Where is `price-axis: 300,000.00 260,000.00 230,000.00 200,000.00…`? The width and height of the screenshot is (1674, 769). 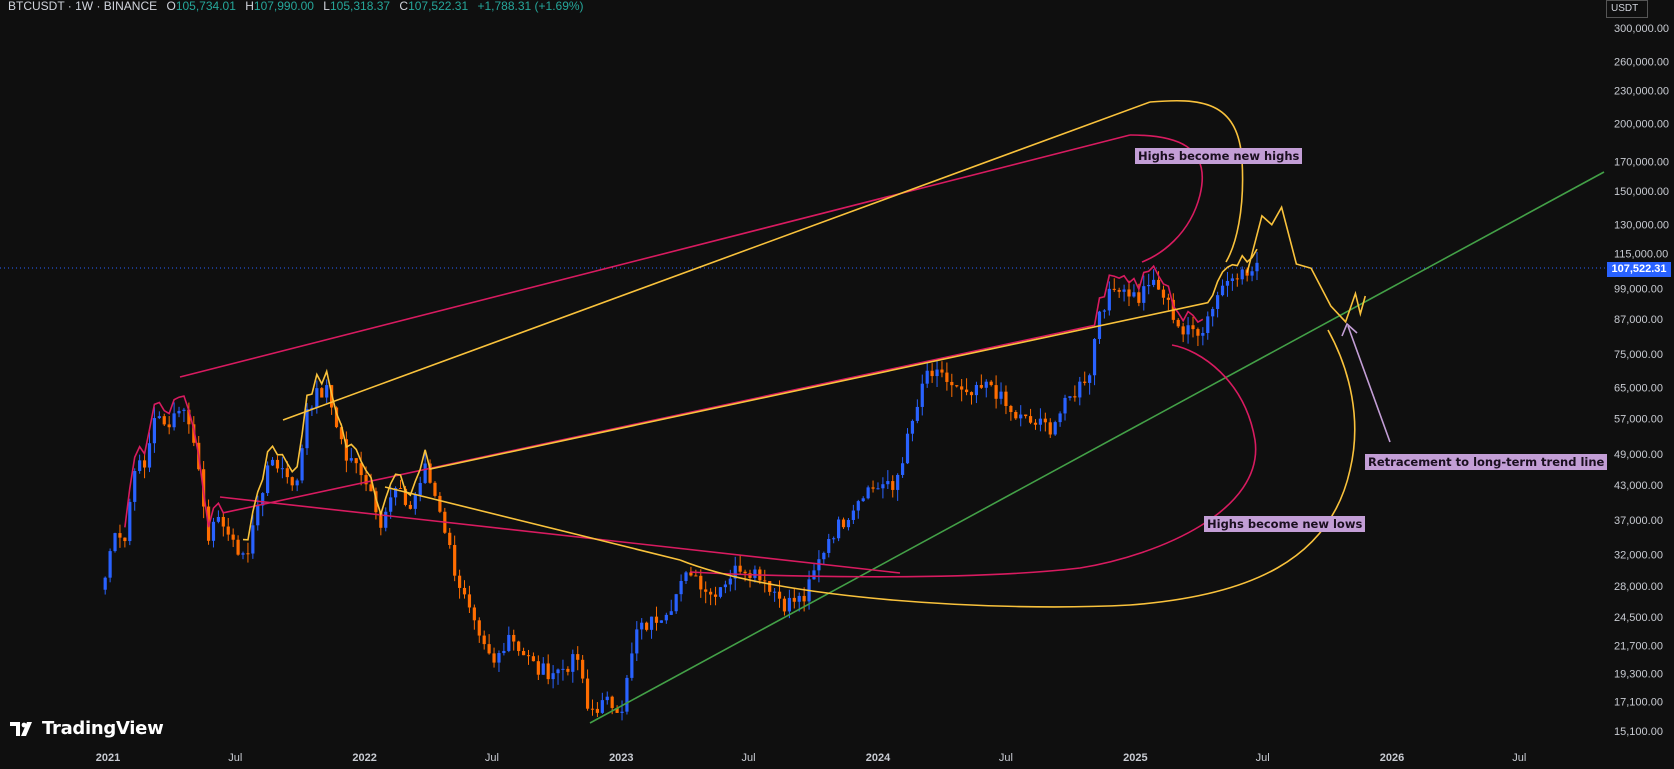
price-axis: 300,000.00 260,000.00 230,000.00 200,000.00… is located at coordinates (1641, 380).